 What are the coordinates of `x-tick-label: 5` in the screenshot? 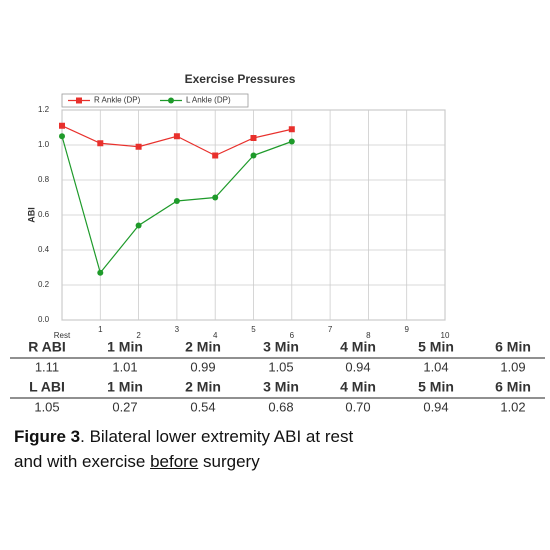 It's located at (253, 329).